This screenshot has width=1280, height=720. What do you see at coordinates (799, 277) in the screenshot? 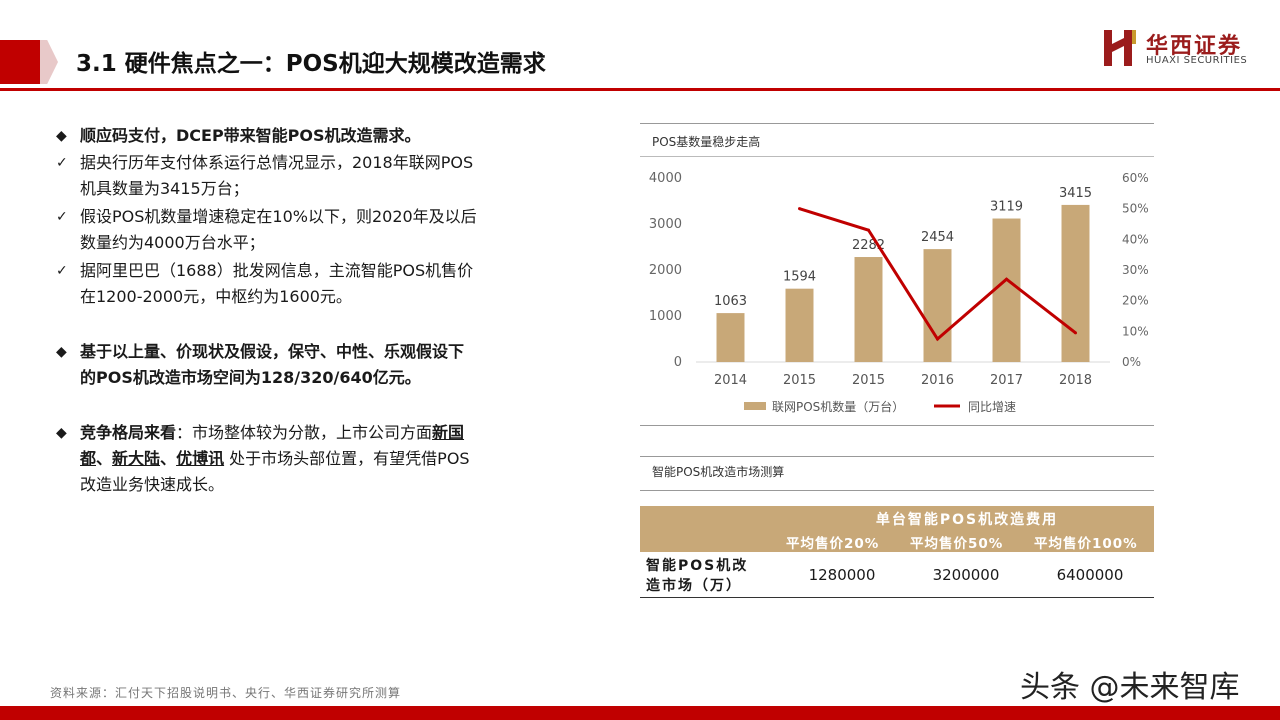
I see `bar-data-label: 1594` at bounding box center [799, 277].